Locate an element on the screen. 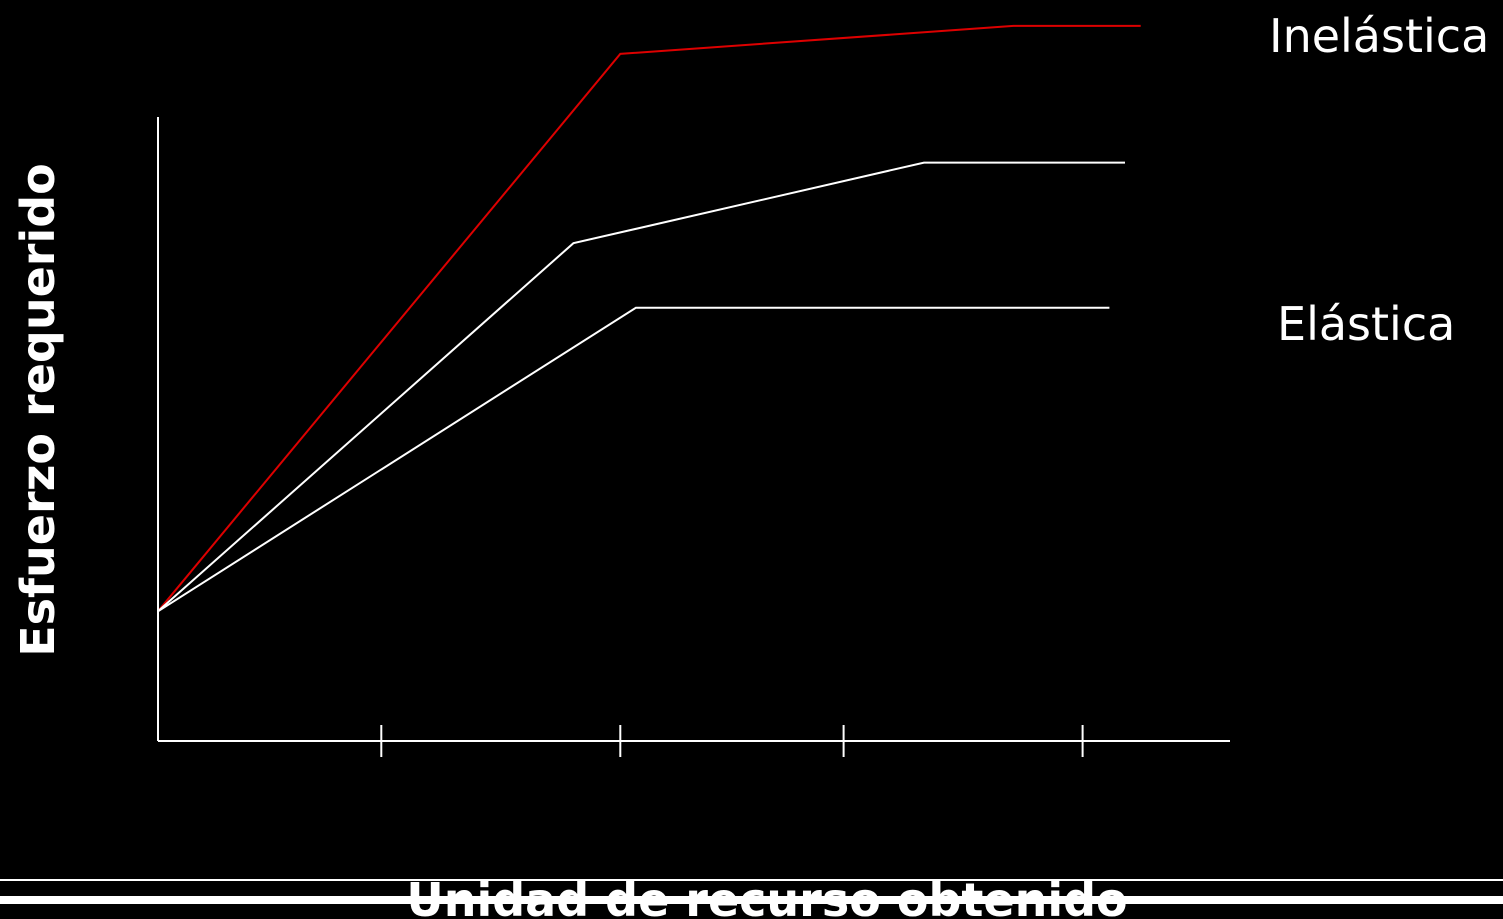 This screenshot has width=1503, height=919. footer-rule-thin is located at coordinates (751, 880).